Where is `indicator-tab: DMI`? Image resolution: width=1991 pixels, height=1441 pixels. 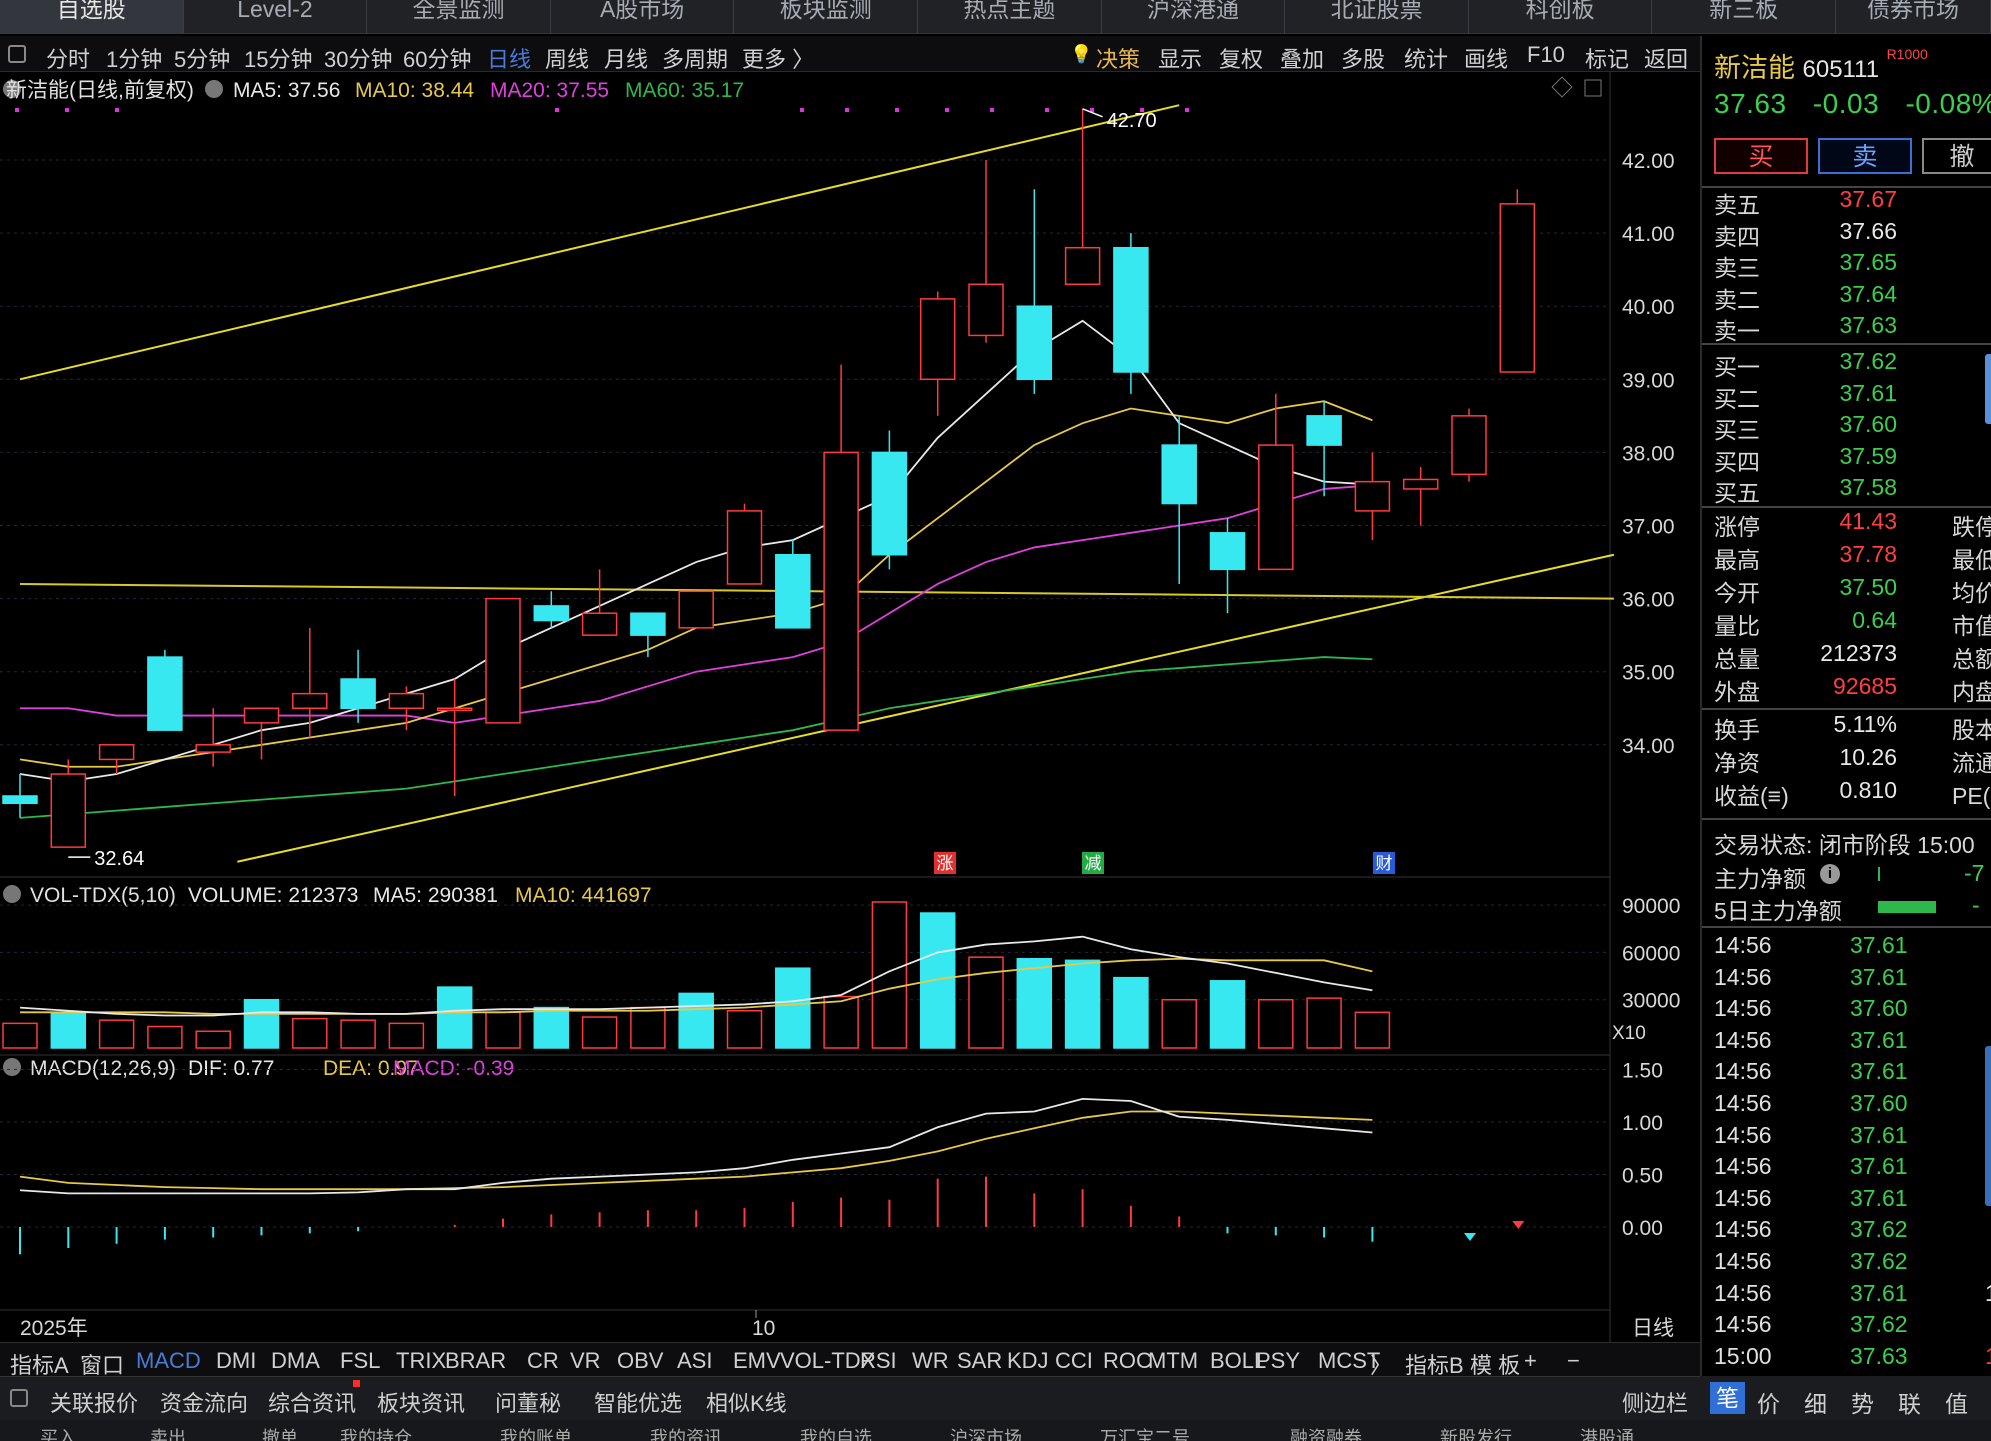 indicator-tab: DMI is located at coordinates (236, 1360).